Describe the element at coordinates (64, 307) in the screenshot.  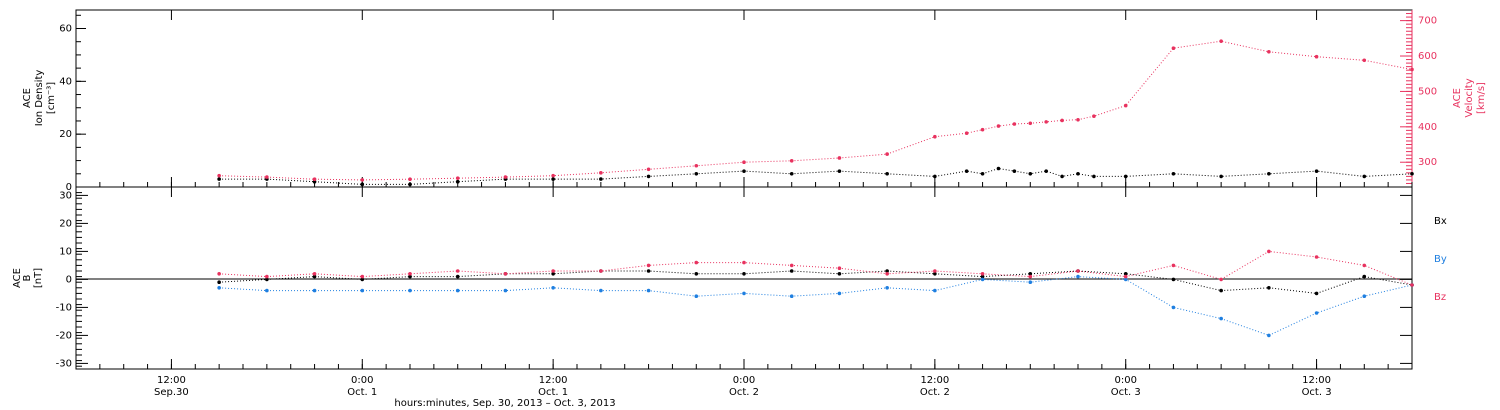
I see `field-tick-label: -10` at that location.